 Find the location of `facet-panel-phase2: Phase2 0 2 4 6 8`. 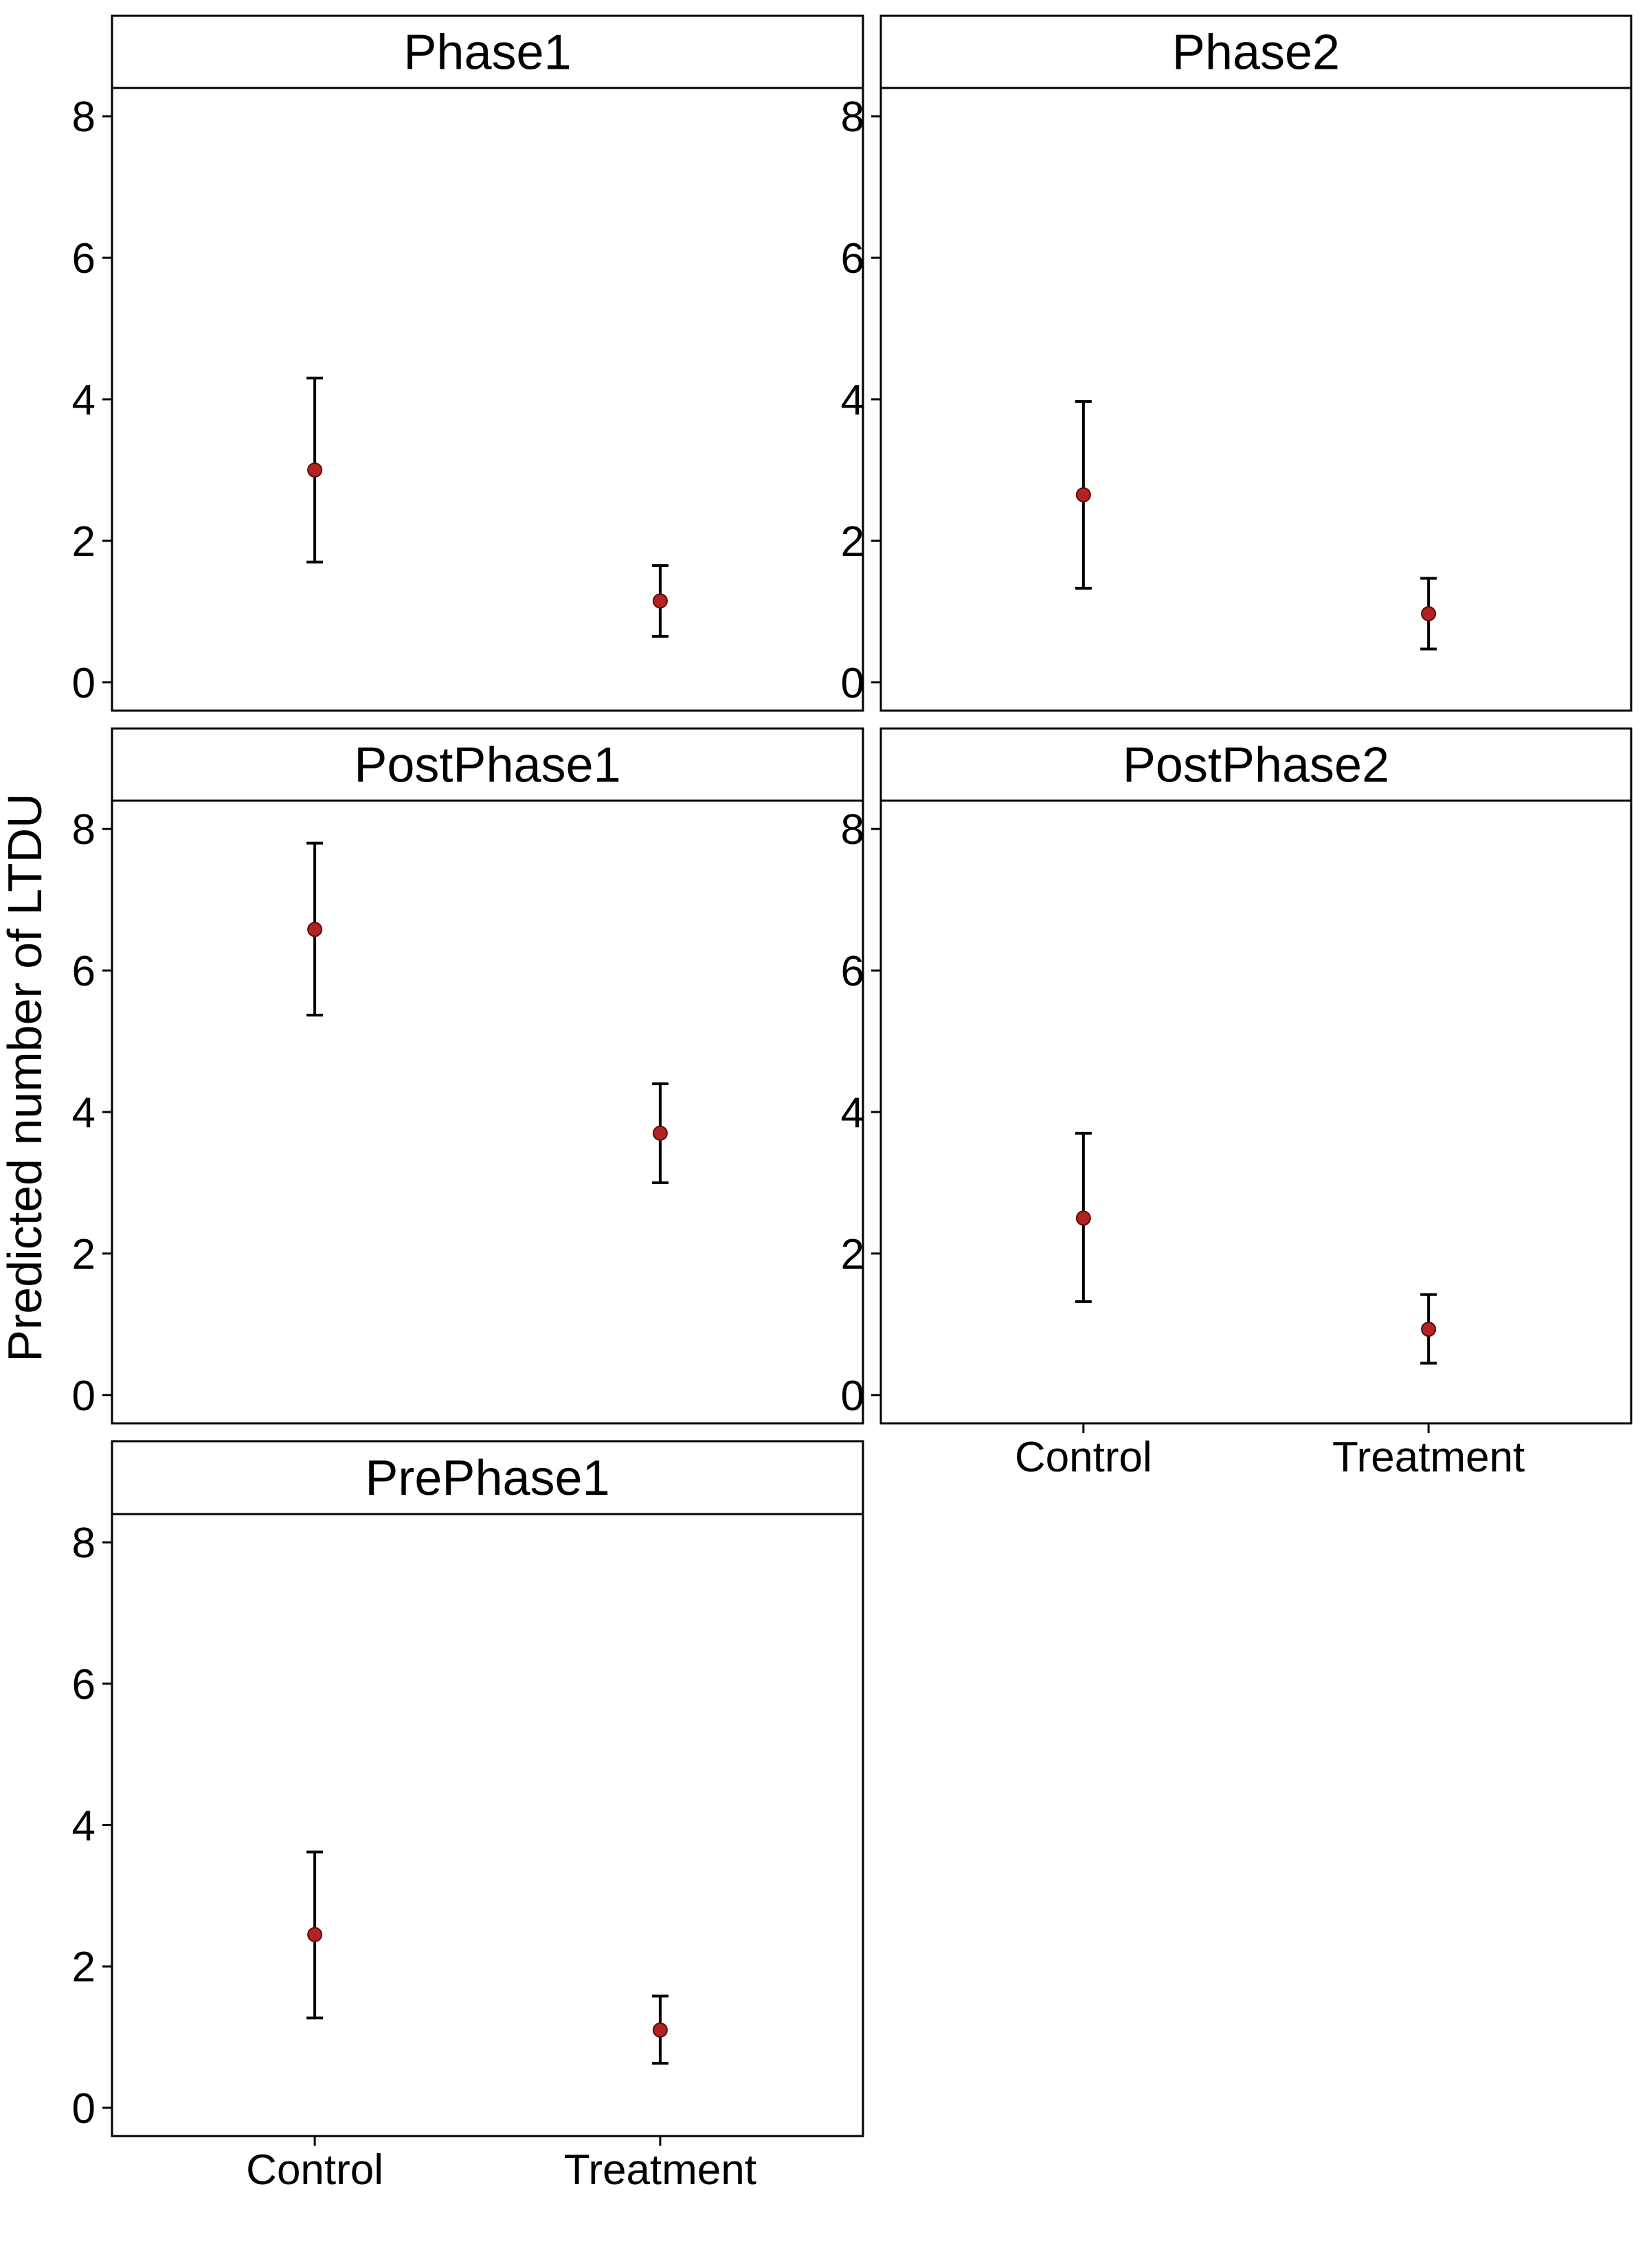

facet-panel-phase2: Phase2 0 2 4 6 8 is located at coordinates (1237, 363).